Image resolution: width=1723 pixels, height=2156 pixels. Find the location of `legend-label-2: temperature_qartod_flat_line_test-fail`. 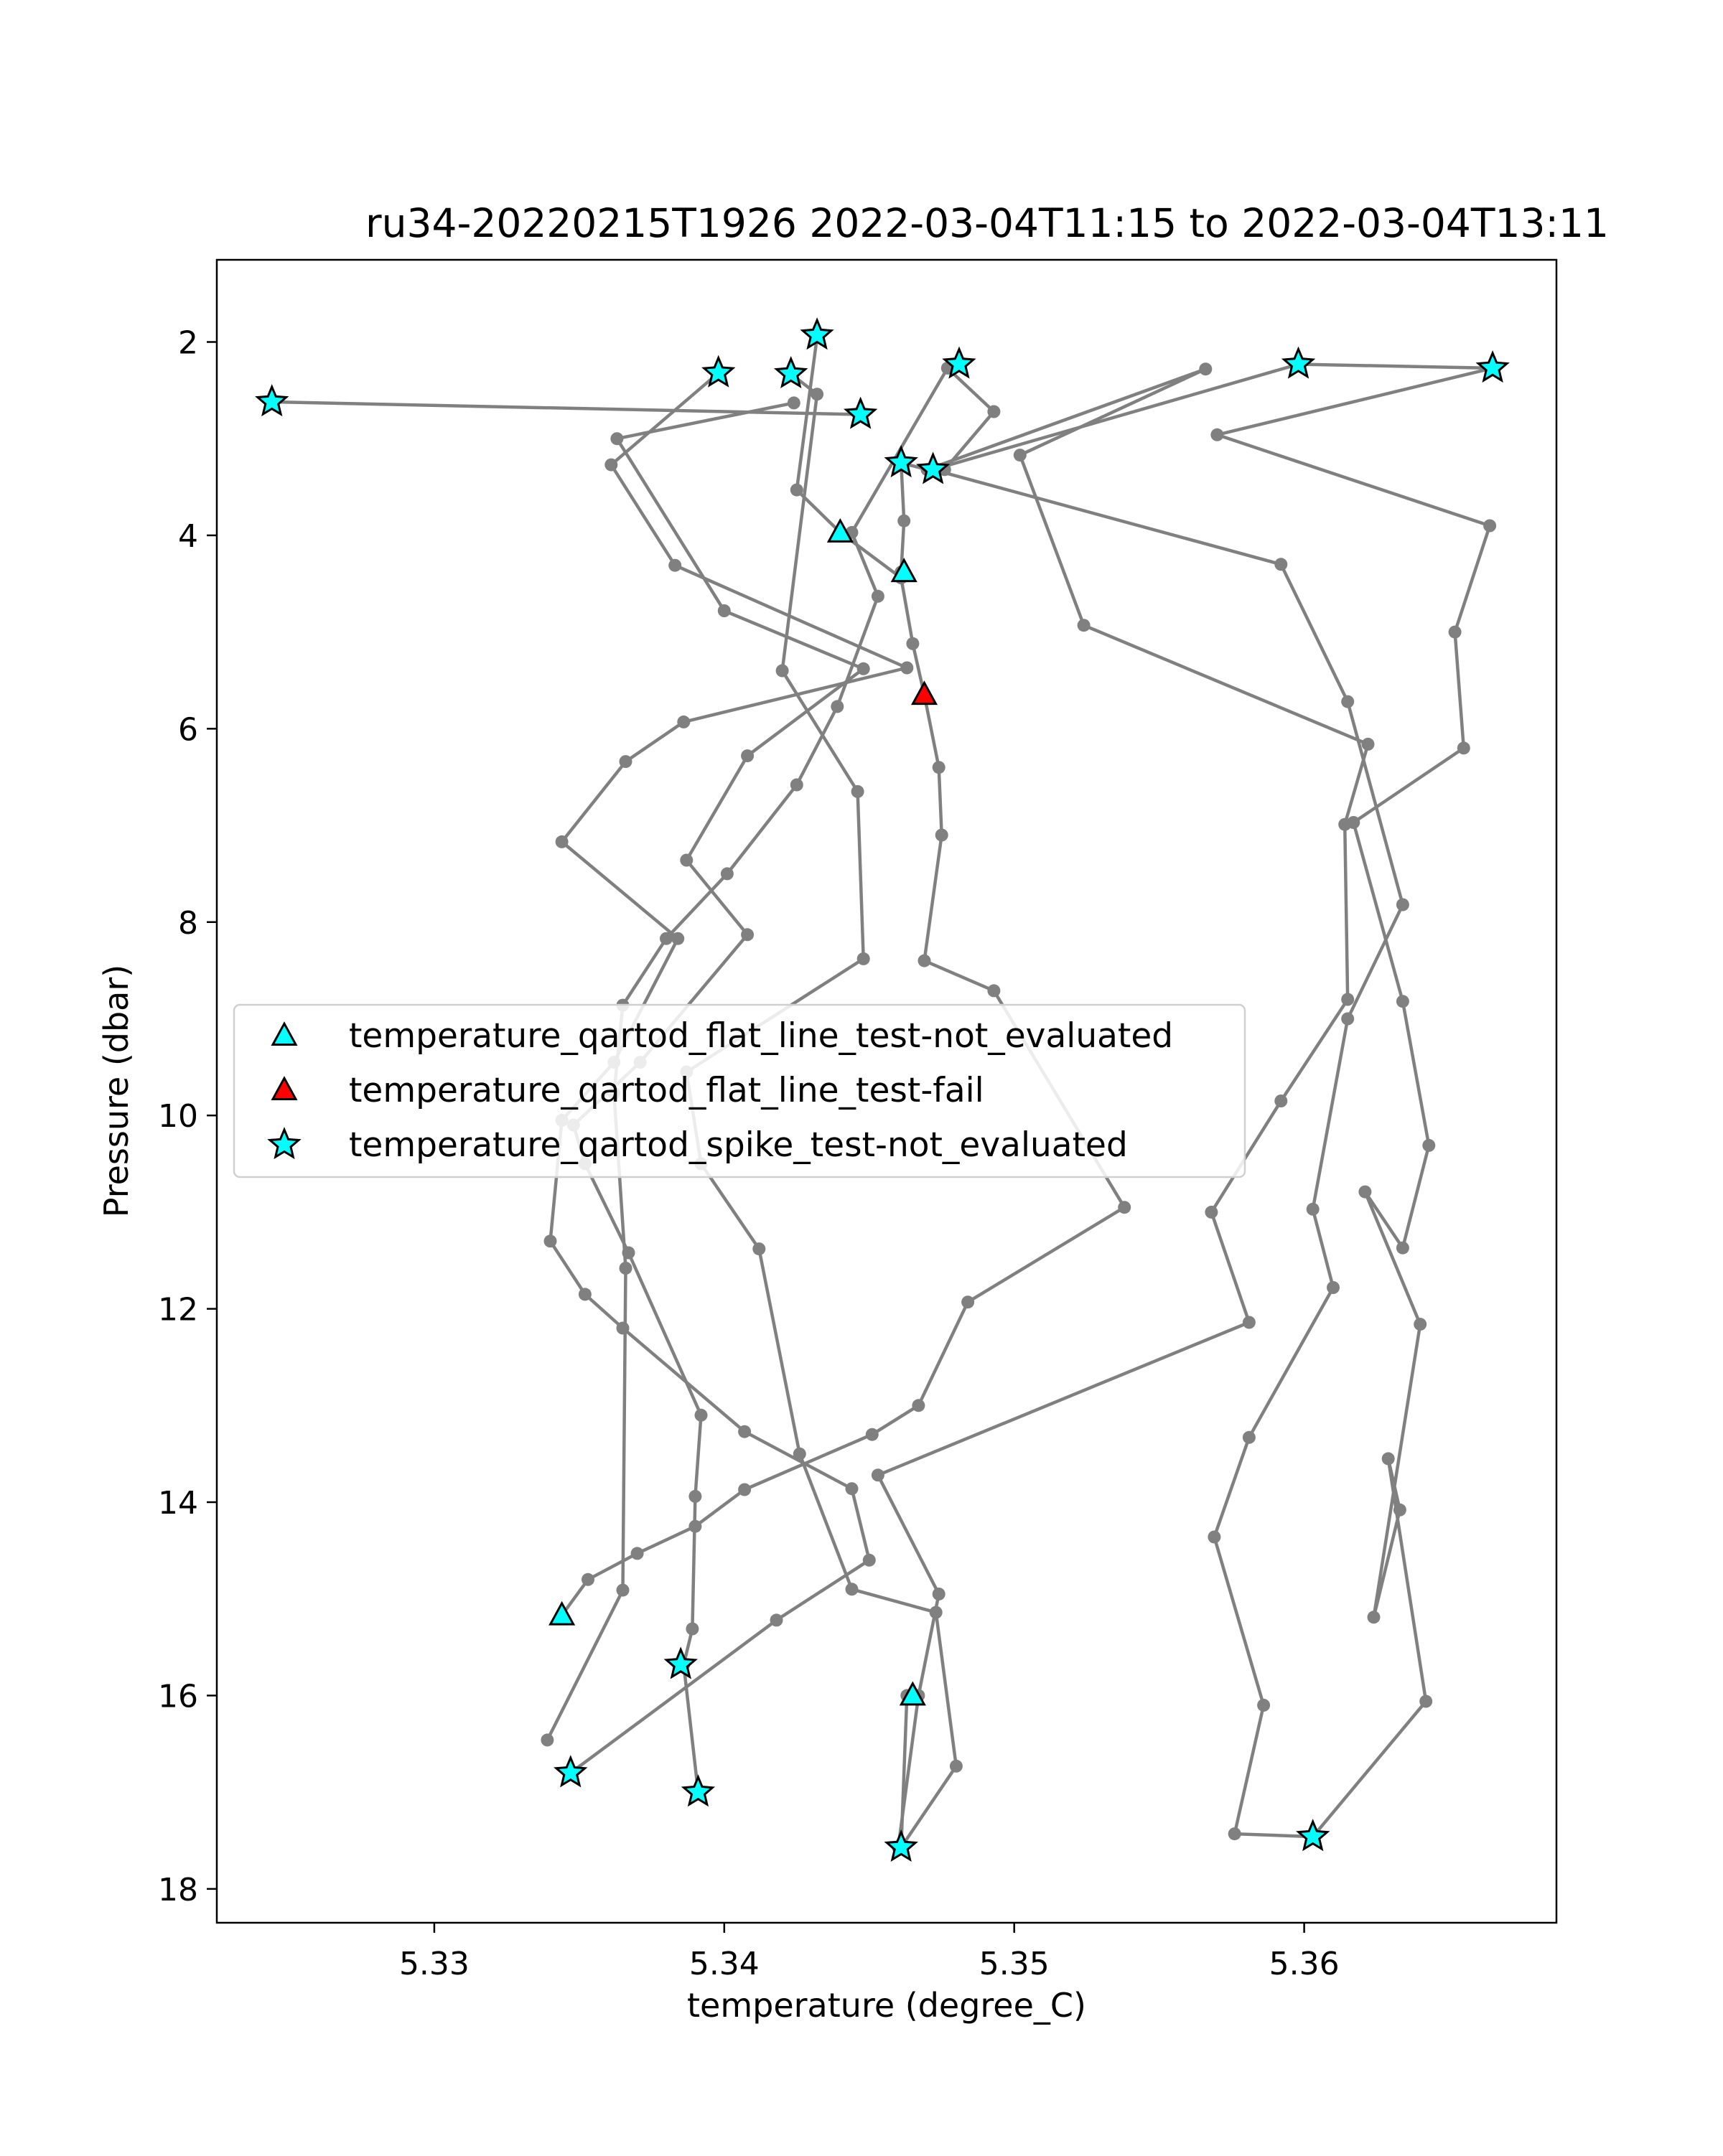

legend-label-2: temperature_qartod_flat_line_test-fail is located at coordinates (666, 1090).